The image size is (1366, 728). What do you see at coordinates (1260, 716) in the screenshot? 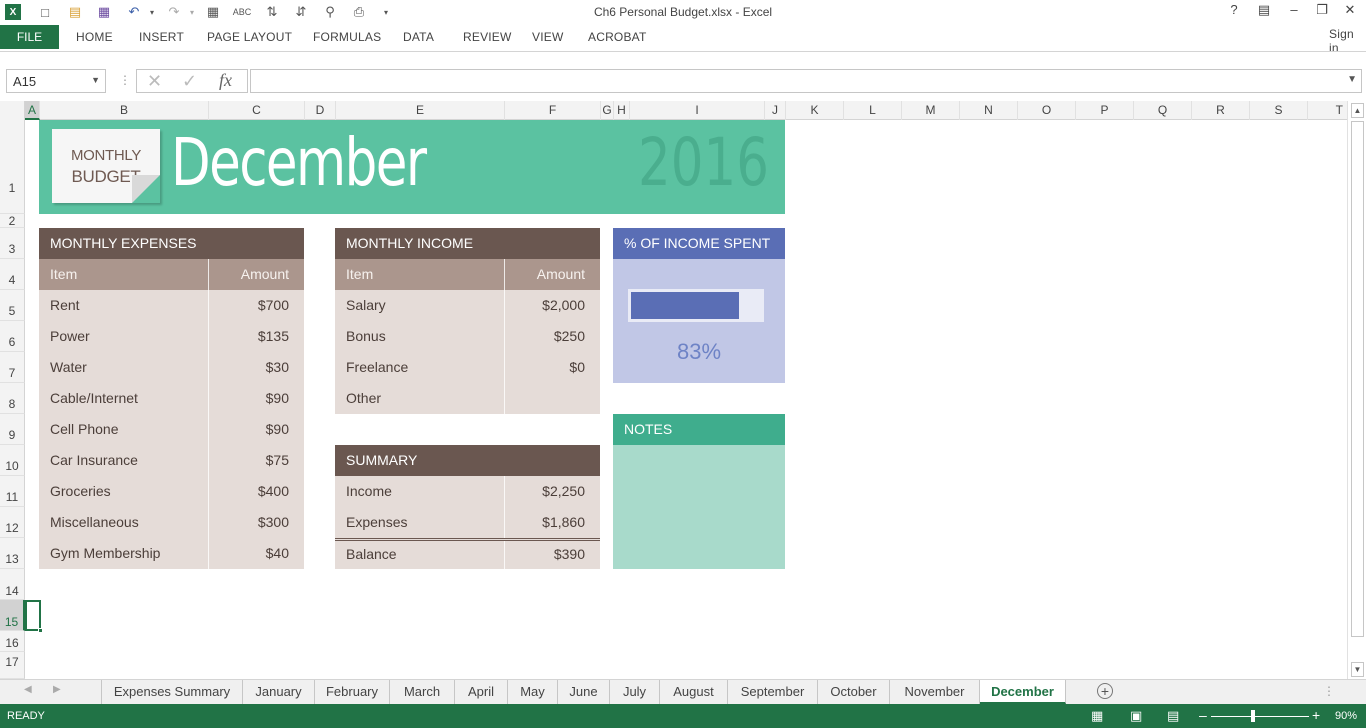
I see `zoom-slider-track` at bounding box center [1260, 716].